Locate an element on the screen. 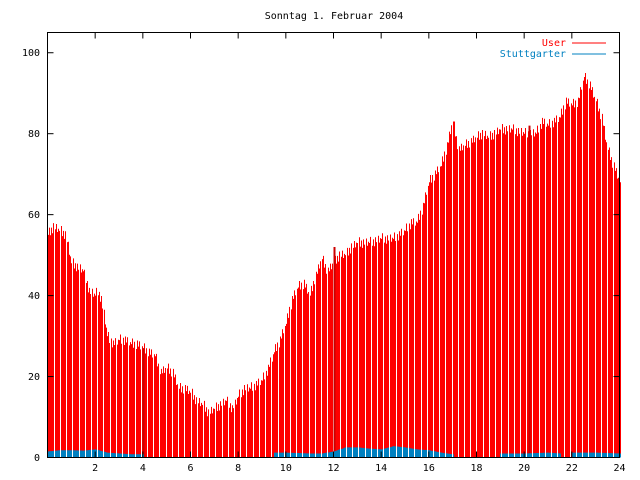 This screenshot has height=480, width=640. x-tick-label: 10 is located at coordinates (286, 468).